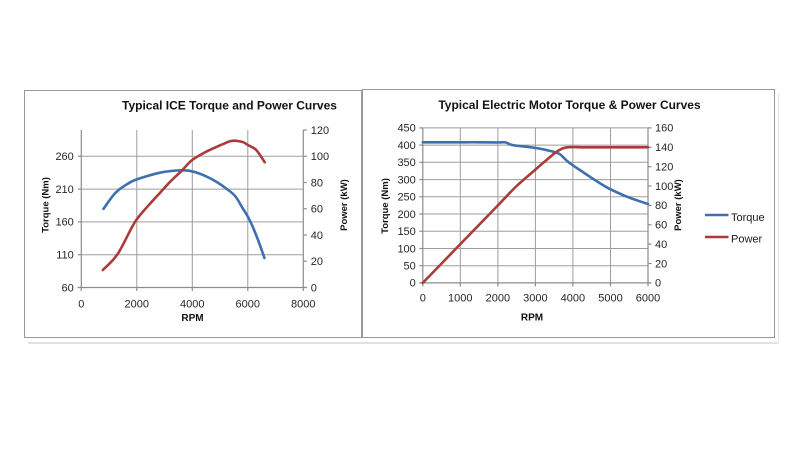 The image size is (800, 453). What do you see at coordinates (406, 215) in the screenshot?
I see `svg-text: 200` at bounding box center [406, 215].